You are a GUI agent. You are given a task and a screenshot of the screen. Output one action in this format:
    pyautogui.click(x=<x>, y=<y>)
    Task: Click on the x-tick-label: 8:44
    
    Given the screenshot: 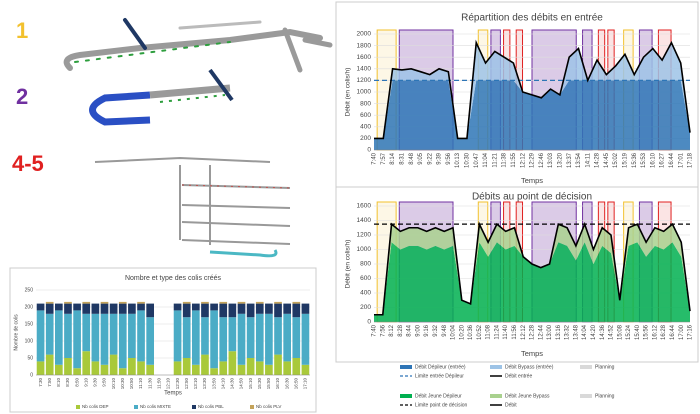 What is the action you would take?
    pyautogui.click(x=410, y=330)
    